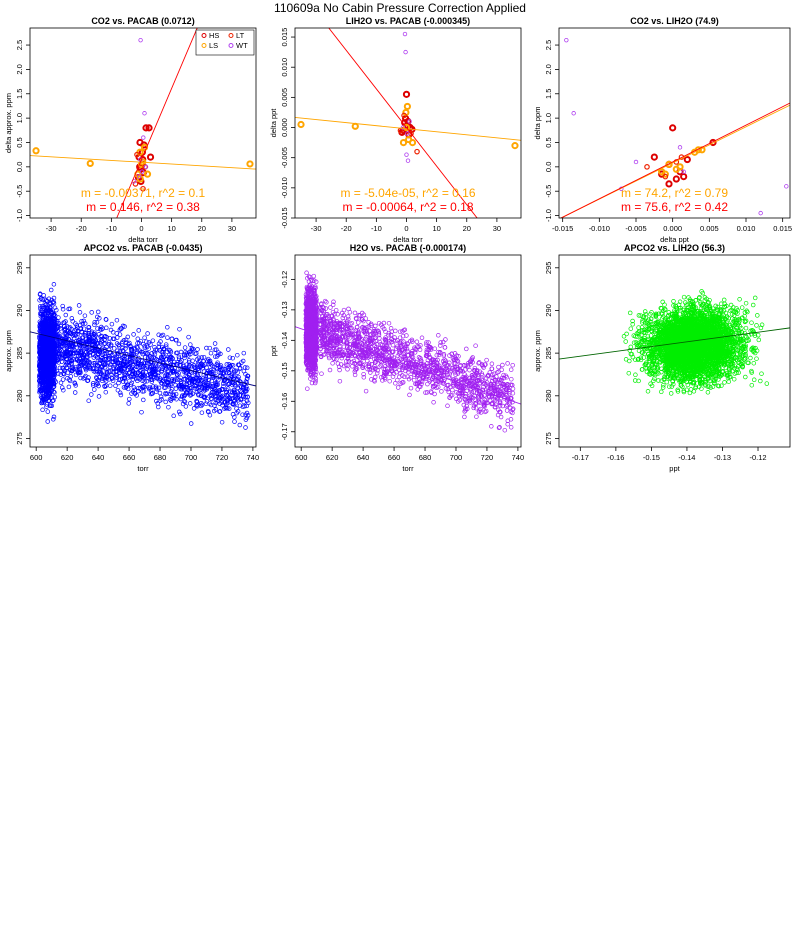 The width and height of the screenshot is (800, 950). Describe the element at coordinates (284, 127) in the screenshot. I see `y-tick-label: 0.000` at that location.